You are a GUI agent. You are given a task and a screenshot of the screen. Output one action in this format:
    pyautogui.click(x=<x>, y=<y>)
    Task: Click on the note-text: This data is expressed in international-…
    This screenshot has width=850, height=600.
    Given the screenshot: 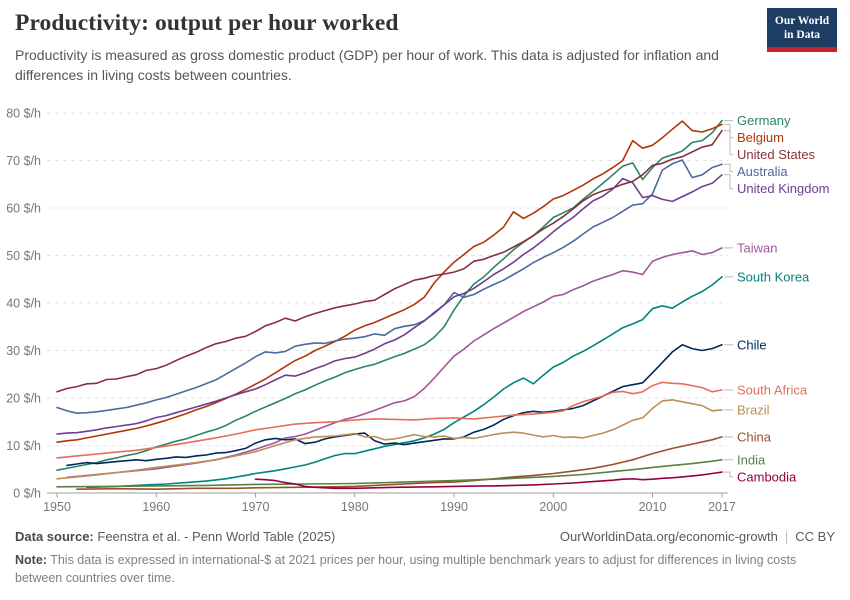 What is the action you would take?
    pyautogui.click(x=406, y=569)
    